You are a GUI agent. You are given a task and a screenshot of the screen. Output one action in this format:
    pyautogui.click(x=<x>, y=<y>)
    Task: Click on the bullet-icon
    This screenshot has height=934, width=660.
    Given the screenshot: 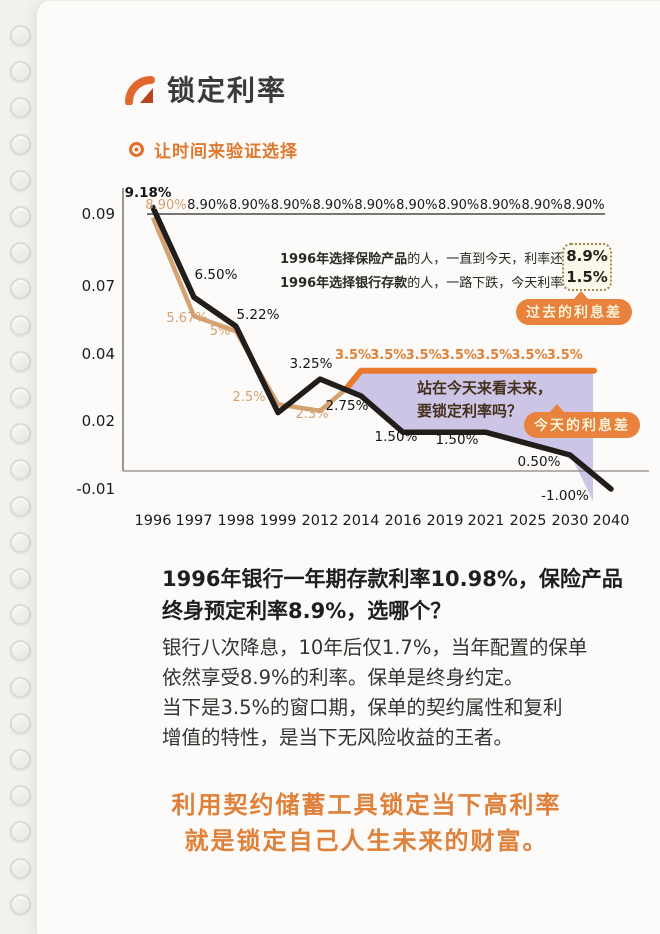 What is the action you would take?
    pyautogui.click(x=136, y=149)
    